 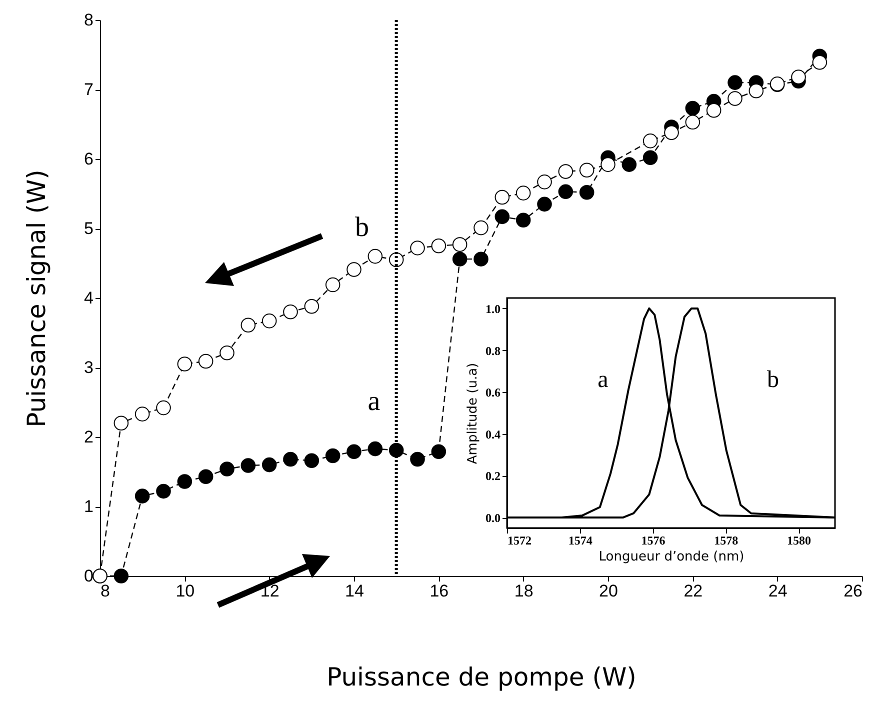 I want to click on y-tick-label: 0.4, so click(x=493, y=434).